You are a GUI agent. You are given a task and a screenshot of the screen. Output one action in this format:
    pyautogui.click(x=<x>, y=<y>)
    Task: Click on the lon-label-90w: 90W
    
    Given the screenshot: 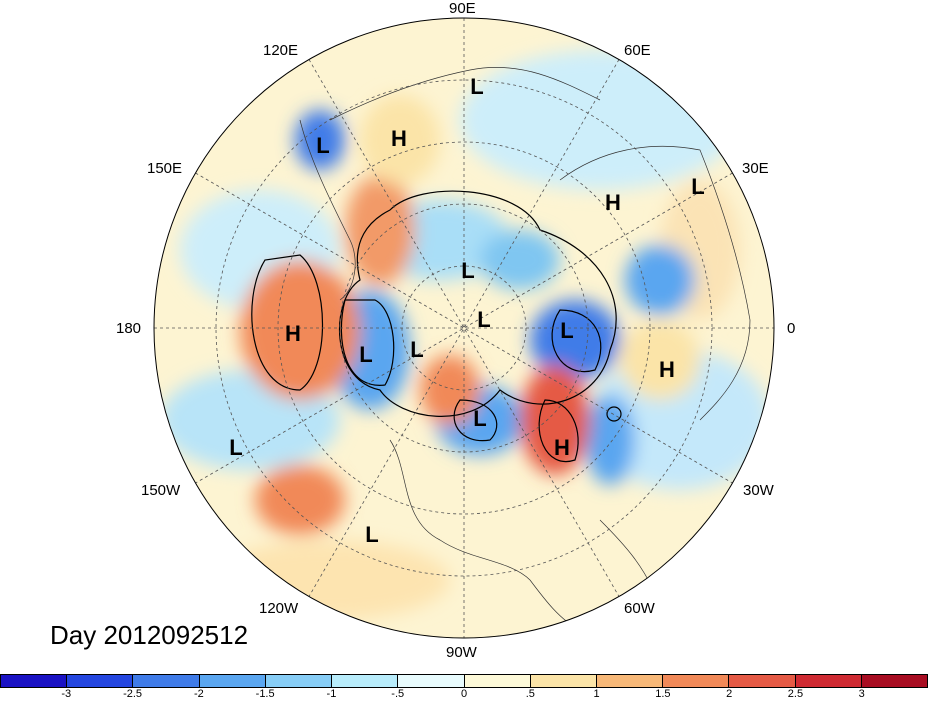 What is the action you would take?
    pyautogui.click(x=461, y=652)
    